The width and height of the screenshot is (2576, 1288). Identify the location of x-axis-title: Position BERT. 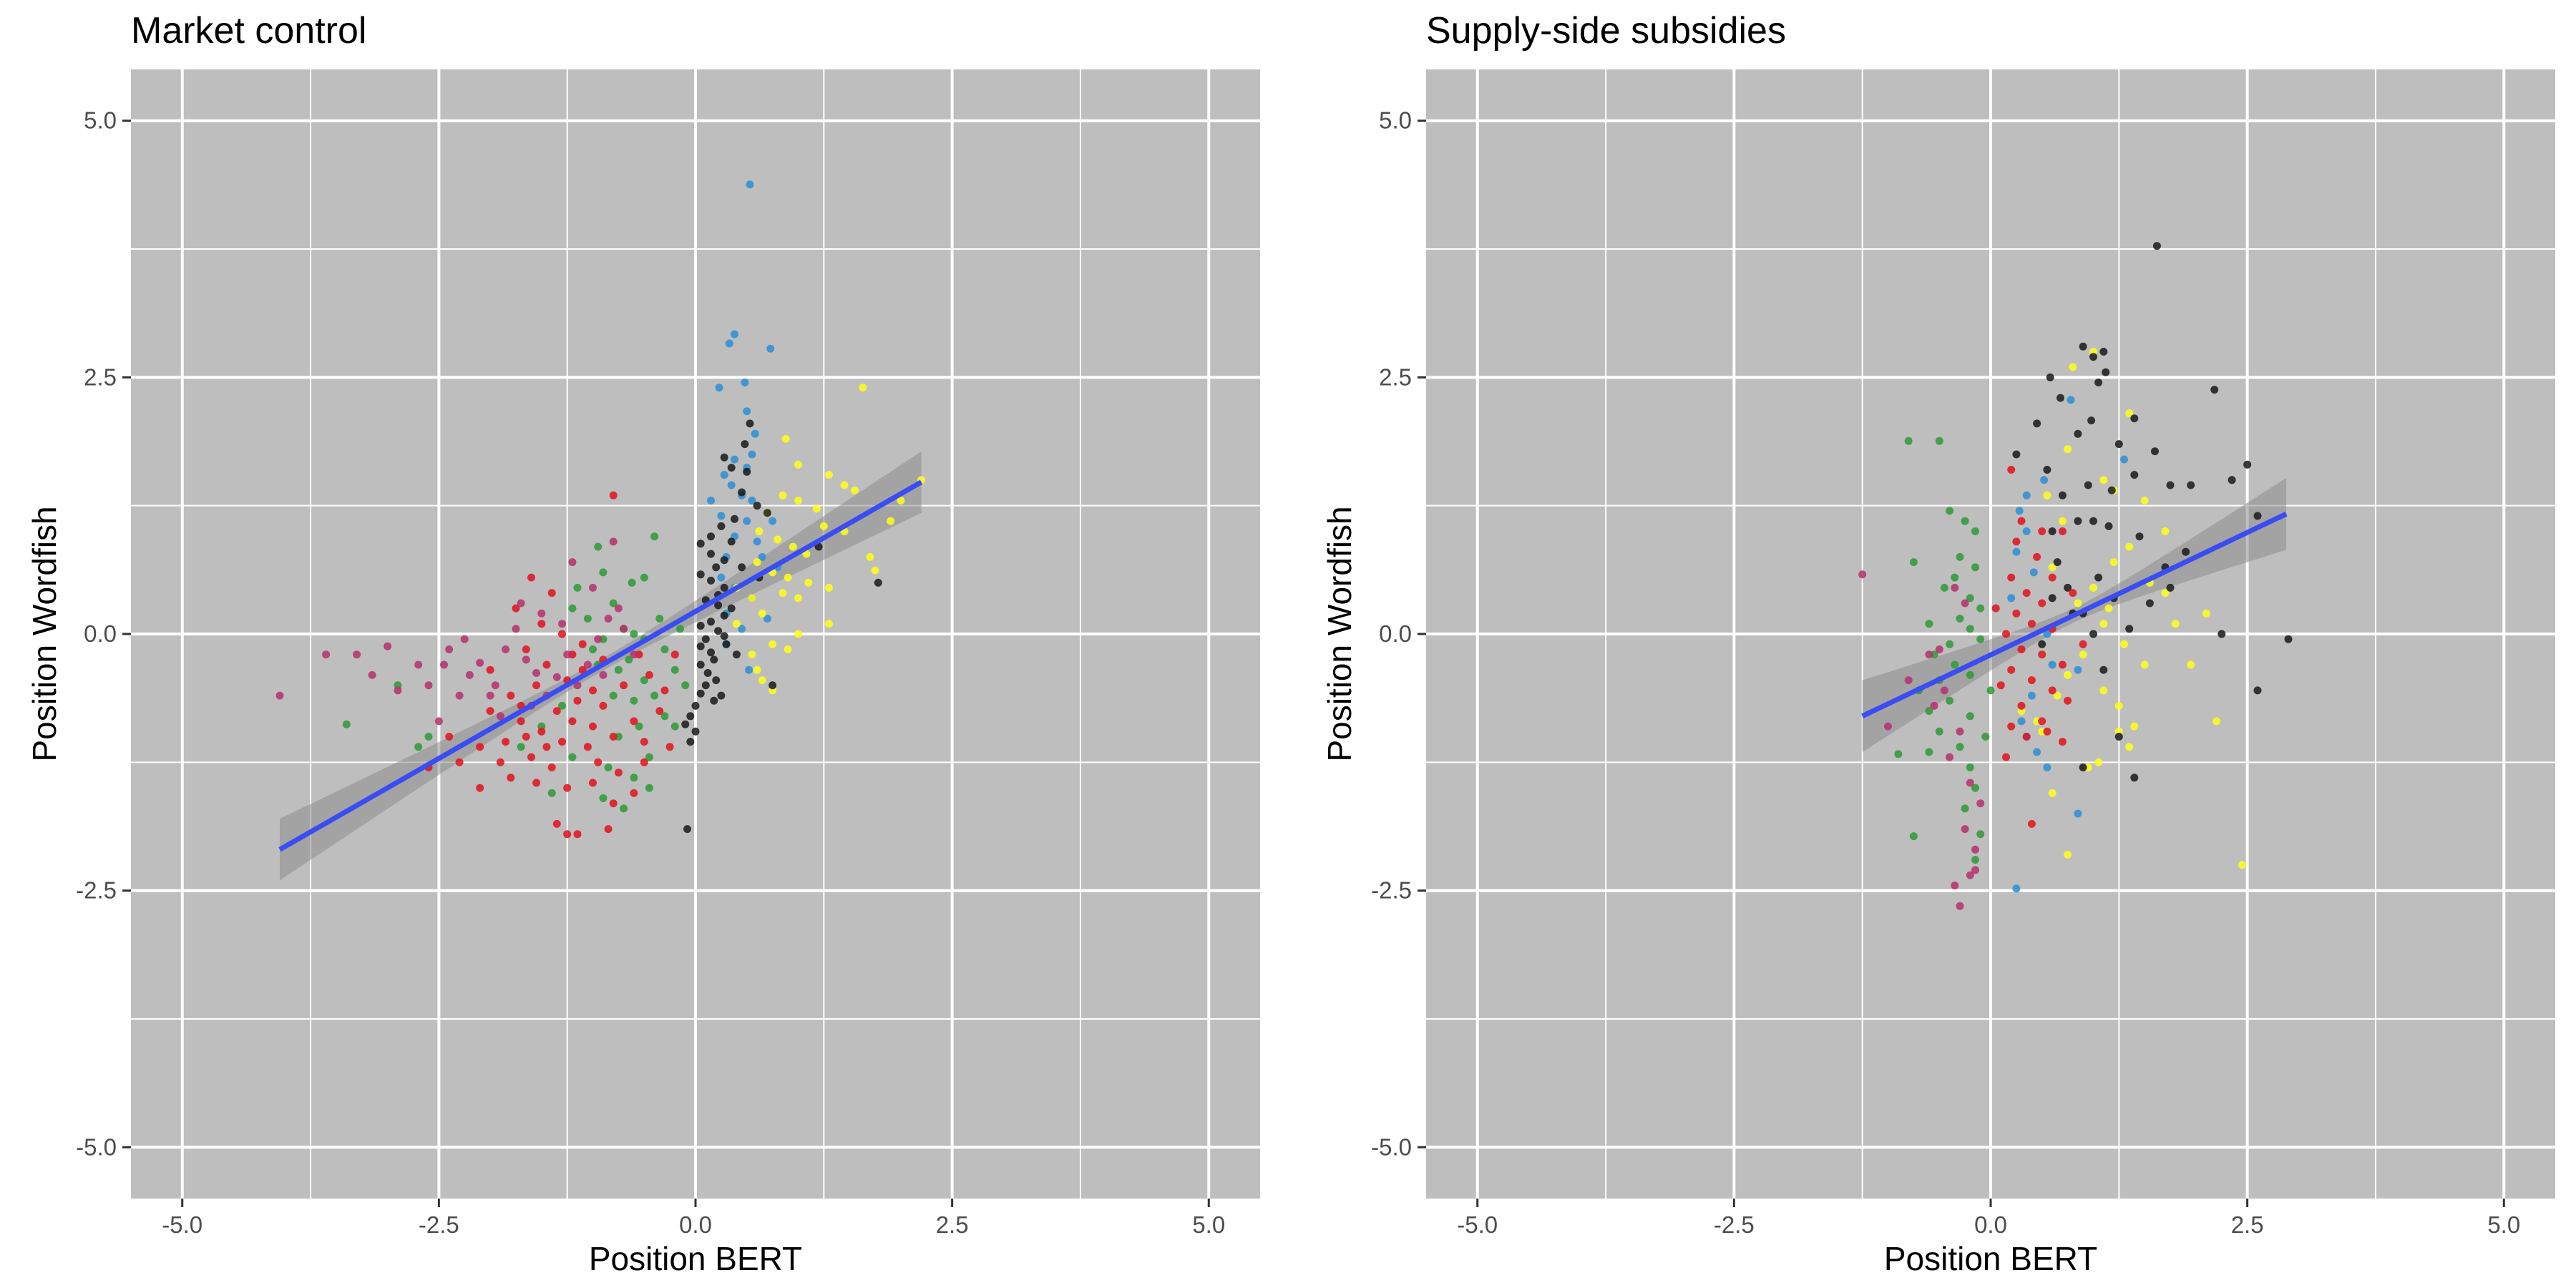
(1990, 1258).